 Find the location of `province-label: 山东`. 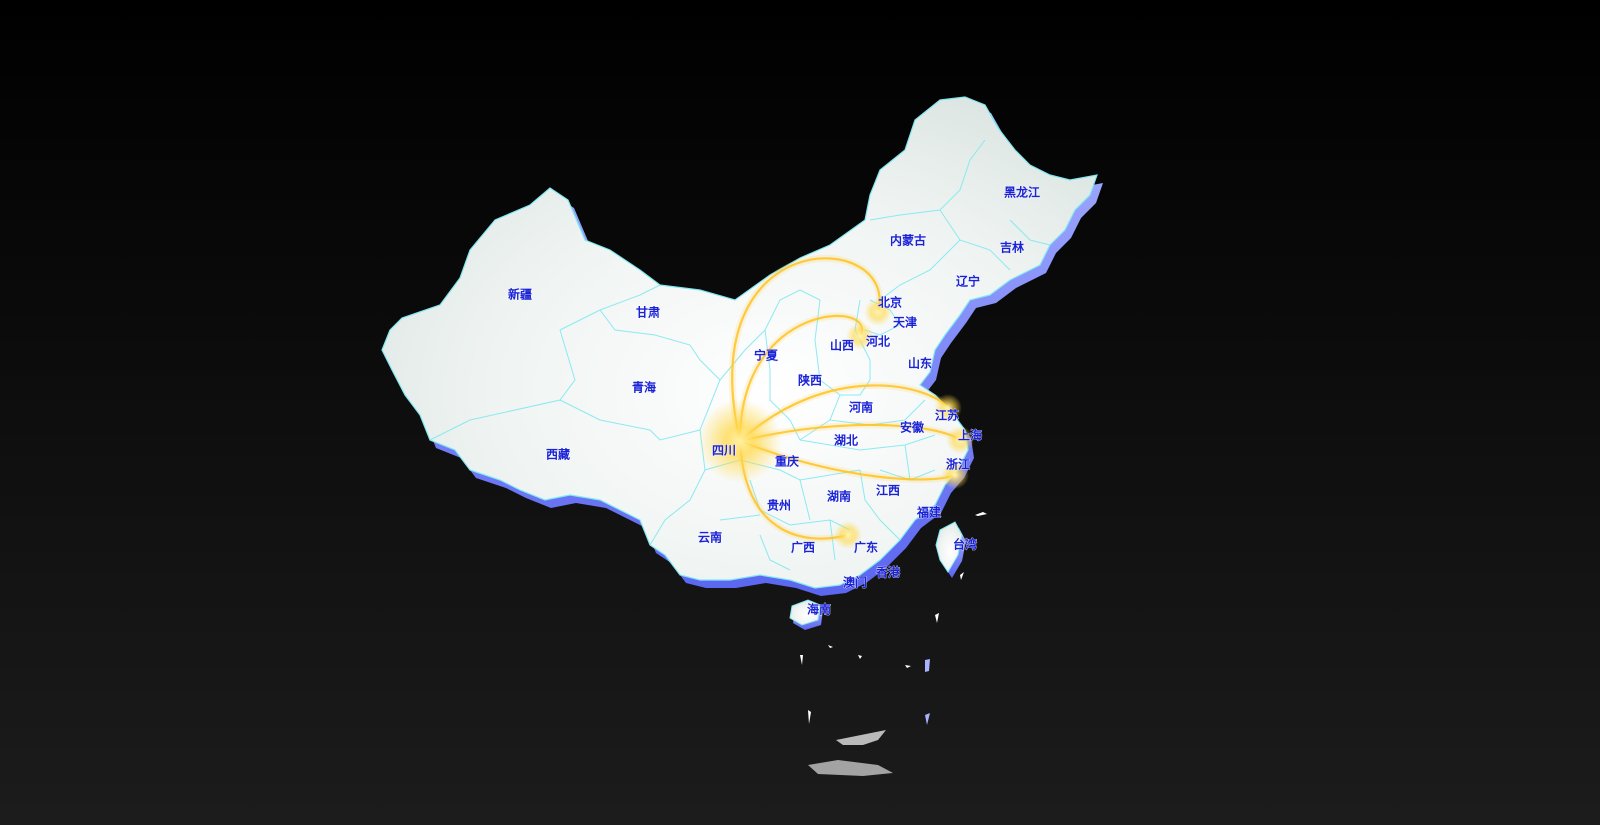

province-label: 山东 is located at coordinates (920, 363).